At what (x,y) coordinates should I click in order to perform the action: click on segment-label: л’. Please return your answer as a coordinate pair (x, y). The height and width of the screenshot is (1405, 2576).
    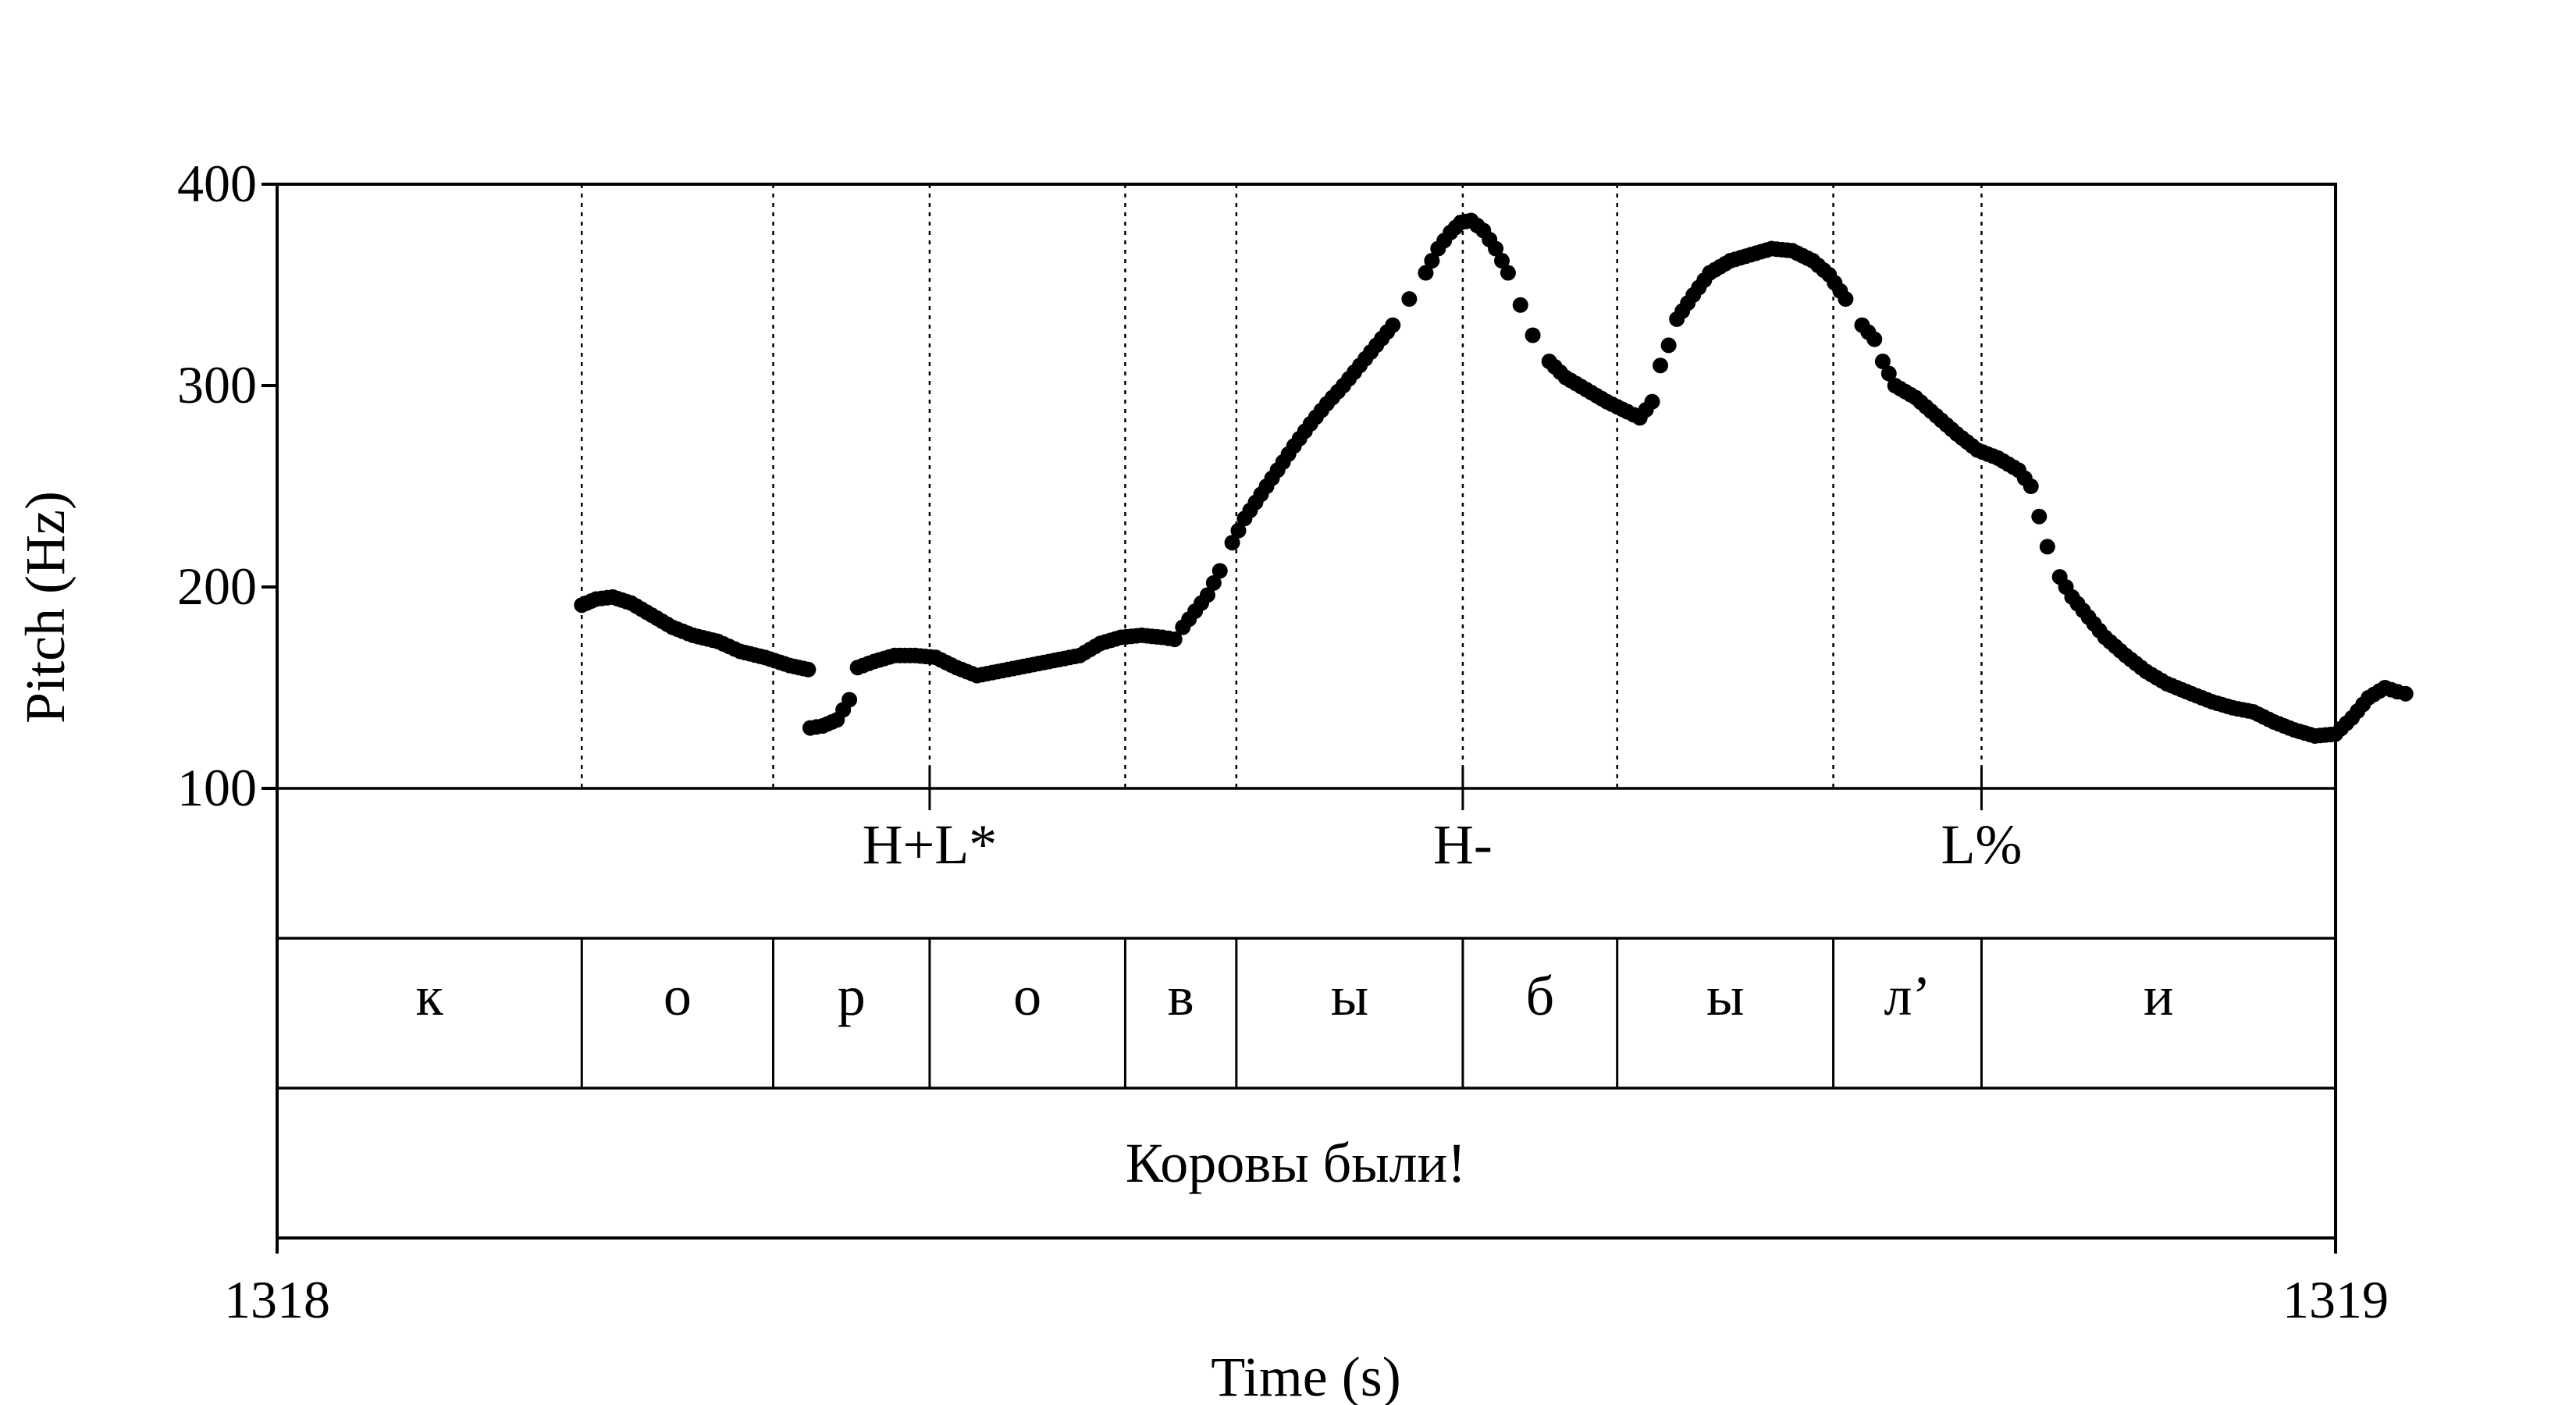
    Looking at the image, I should click on (1907, 996).